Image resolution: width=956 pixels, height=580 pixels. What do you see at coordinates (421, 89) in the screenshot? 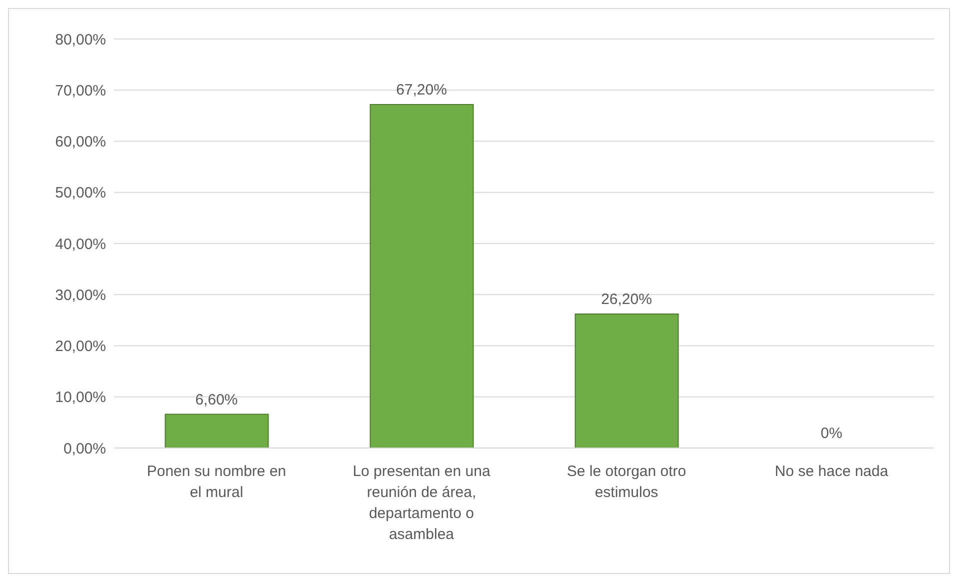
I see `data-label: 67,20%` at bounding box center [421, 89].